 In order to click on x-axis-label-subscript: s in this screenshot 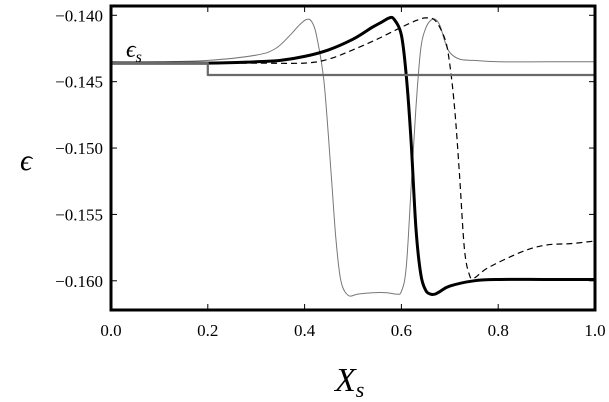, I will do `click(360, 389)`.